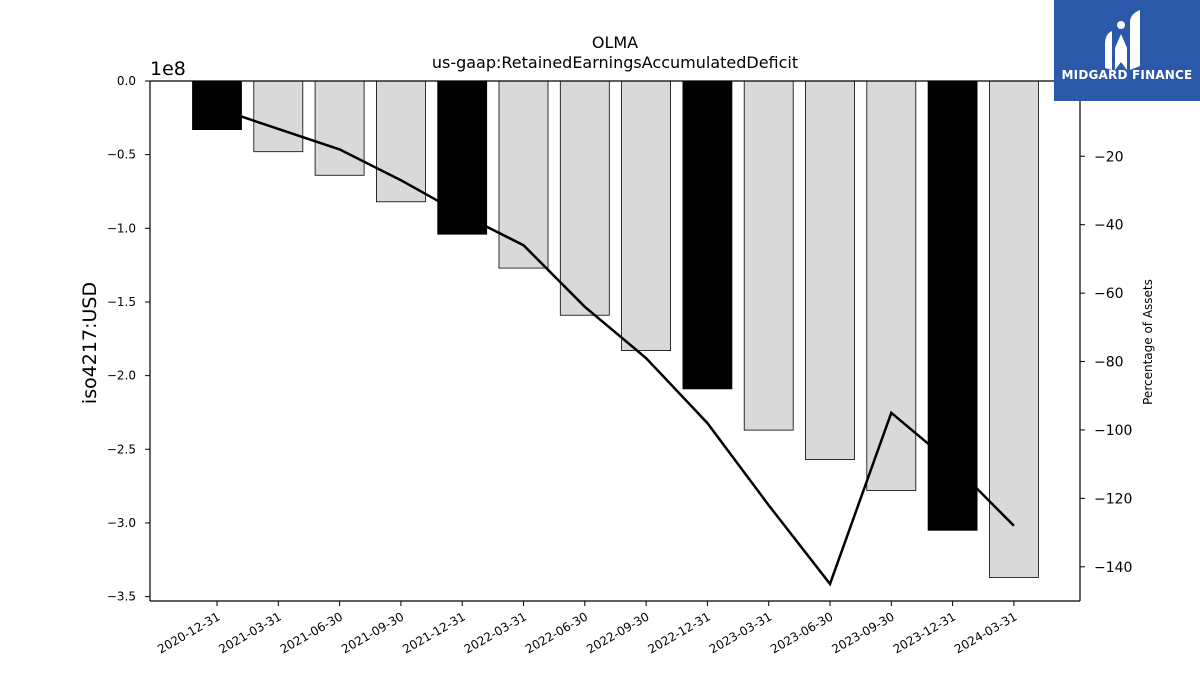 The image size is (1200, 675). Describe the element at coordinates (1113, 499) in the screenshot. I see `y2-tick-label: −120` at that location.